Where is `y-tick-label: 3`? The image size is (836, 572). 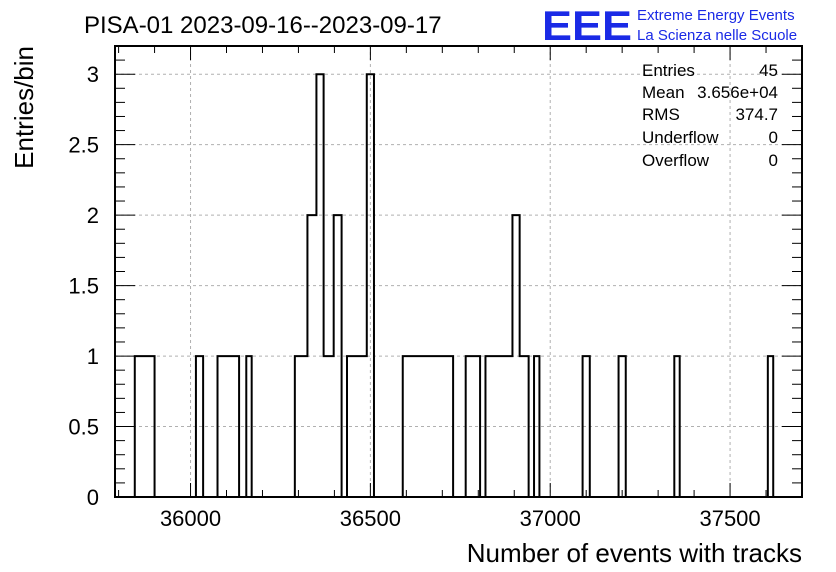
y-tick-label: 3 is located at coordinates (93, 74).